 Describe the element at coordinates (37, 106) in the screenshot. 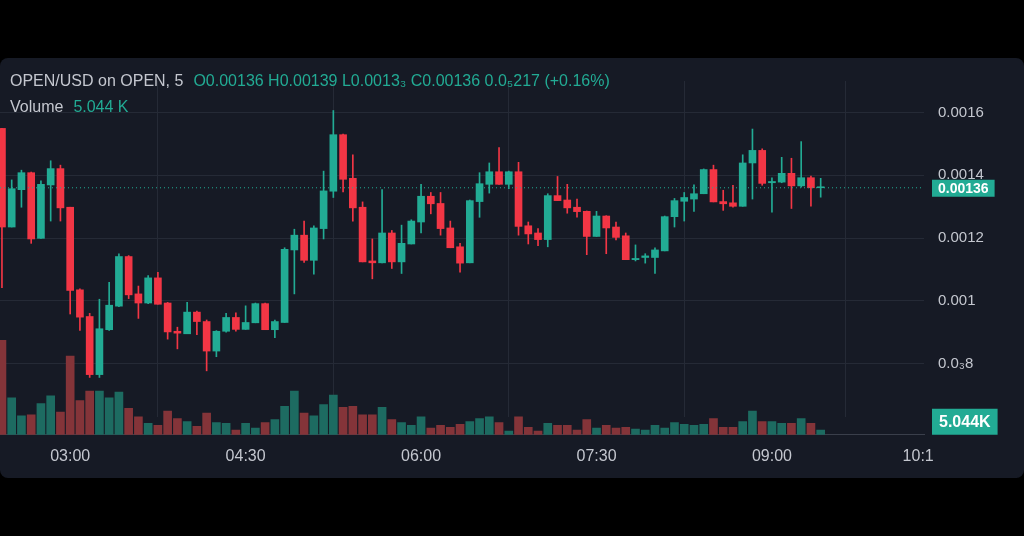

I see `chart-title: Volume` at that location.